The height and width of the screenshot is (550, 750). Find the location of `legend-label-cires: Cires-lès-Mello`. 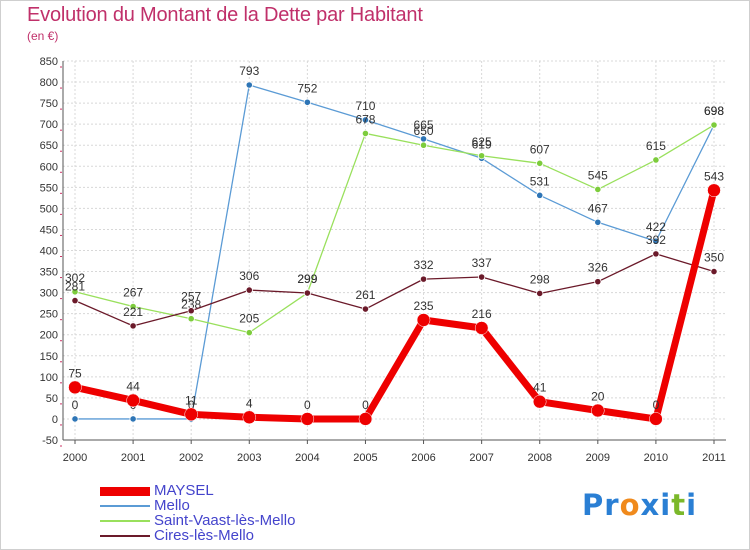

legend-label-cires: Cires-lès-Mello is located at coordinates (204, 535).